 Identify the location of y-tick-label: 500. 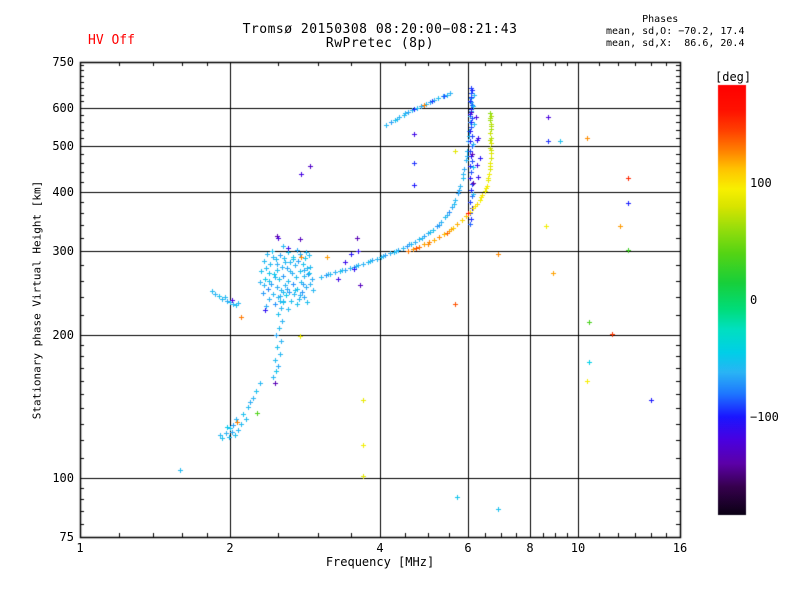
(63, 146).